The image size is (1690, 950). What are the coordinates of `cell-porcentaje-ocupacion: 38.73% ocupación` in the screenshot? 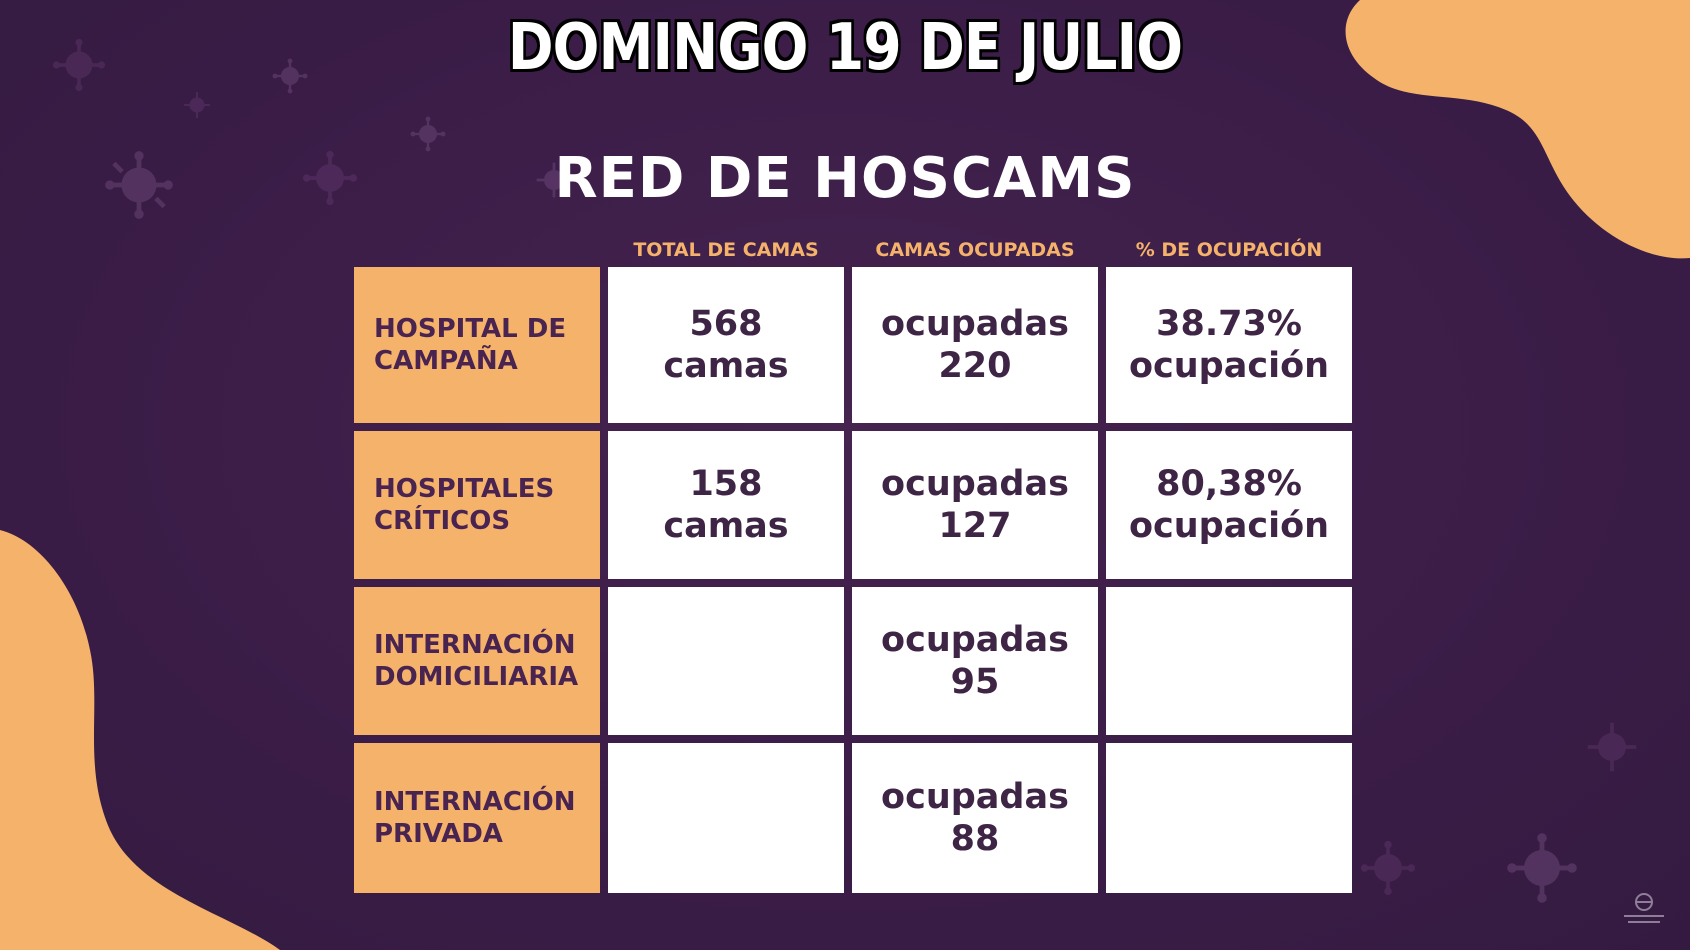 It's located at (1229, 345).